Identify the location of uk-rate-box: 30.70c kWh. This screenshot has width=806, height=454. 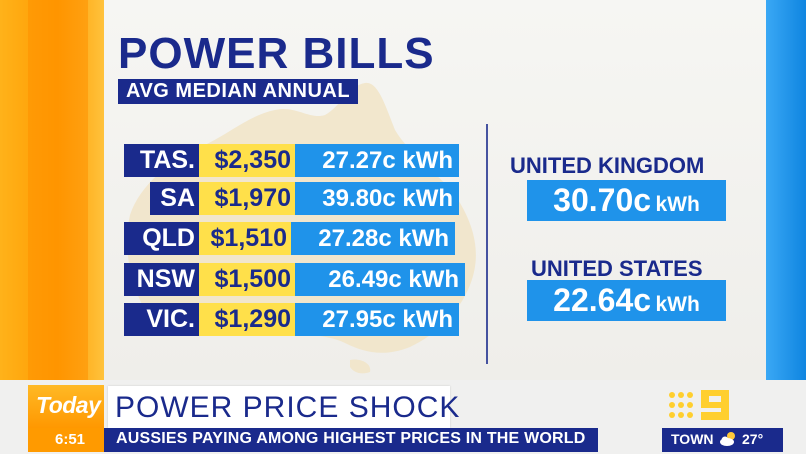
(626, 200).